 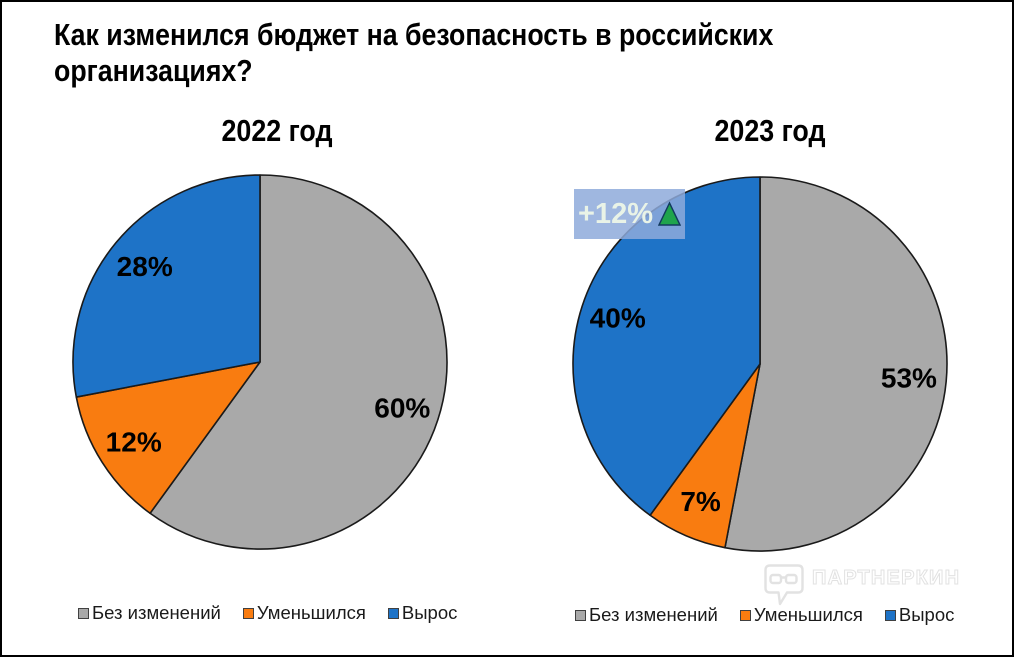 I want to click on pie-slice-Уменьшился, so click(x=168, y=438).